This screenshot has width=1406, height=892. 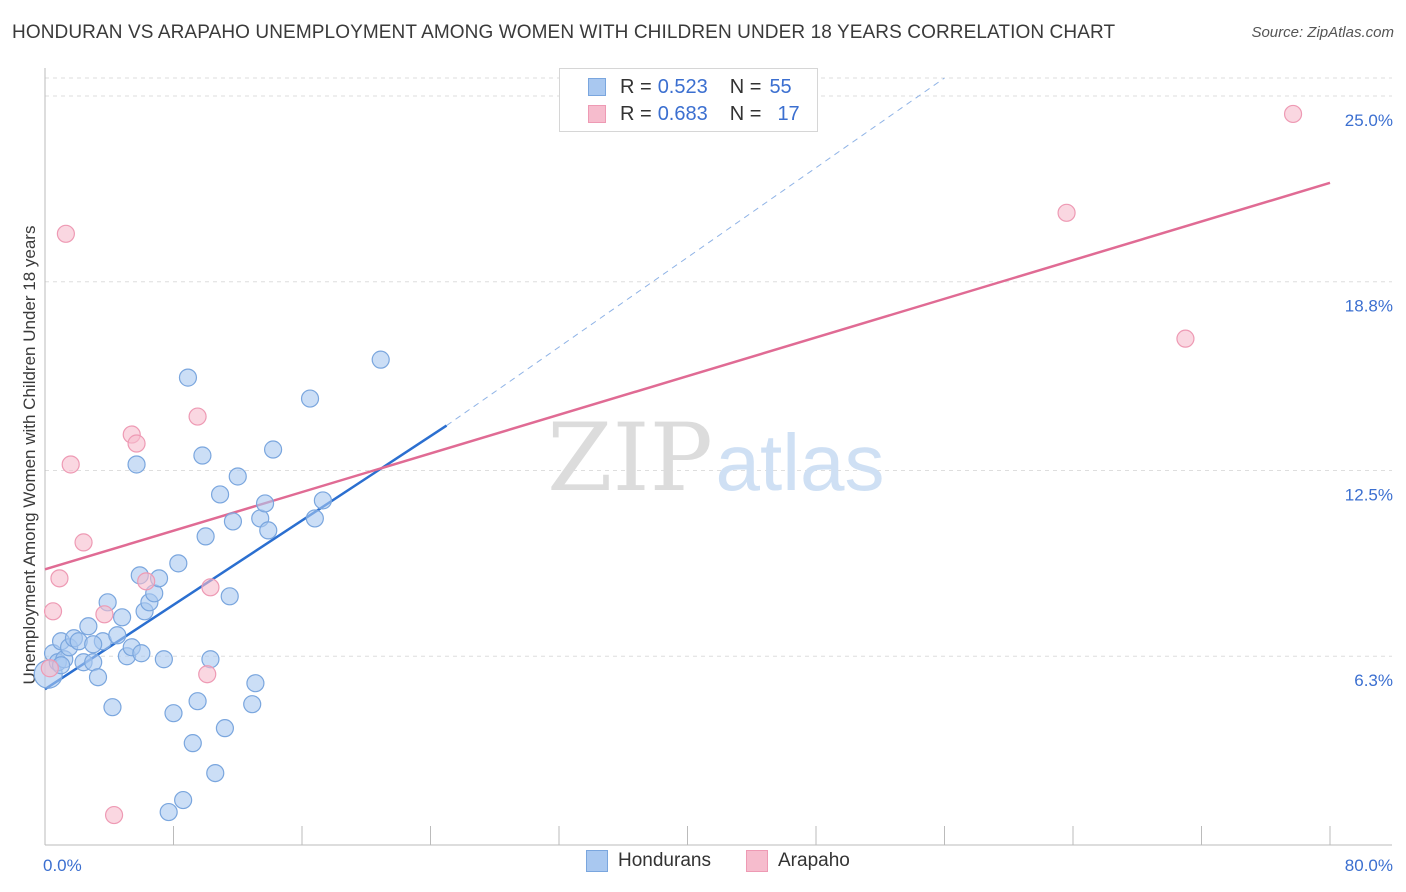 What do you see at coordinates (814, 860) in the screenshot?
I see `legend-label-arapaho: Arapaho` at bounding box center [814, 860].